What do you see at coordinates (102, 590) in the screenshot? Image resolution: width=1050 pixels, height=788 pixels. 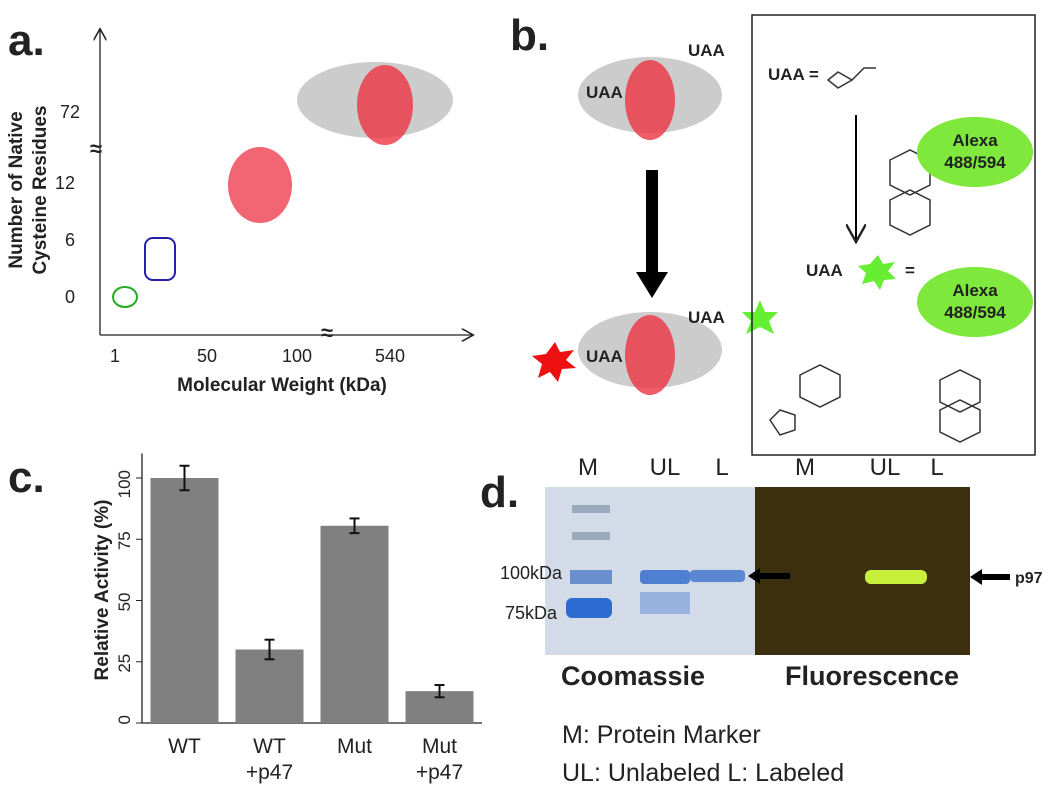 I see `y-title: Relative Activity (%)` at bounding box center [102, 590].